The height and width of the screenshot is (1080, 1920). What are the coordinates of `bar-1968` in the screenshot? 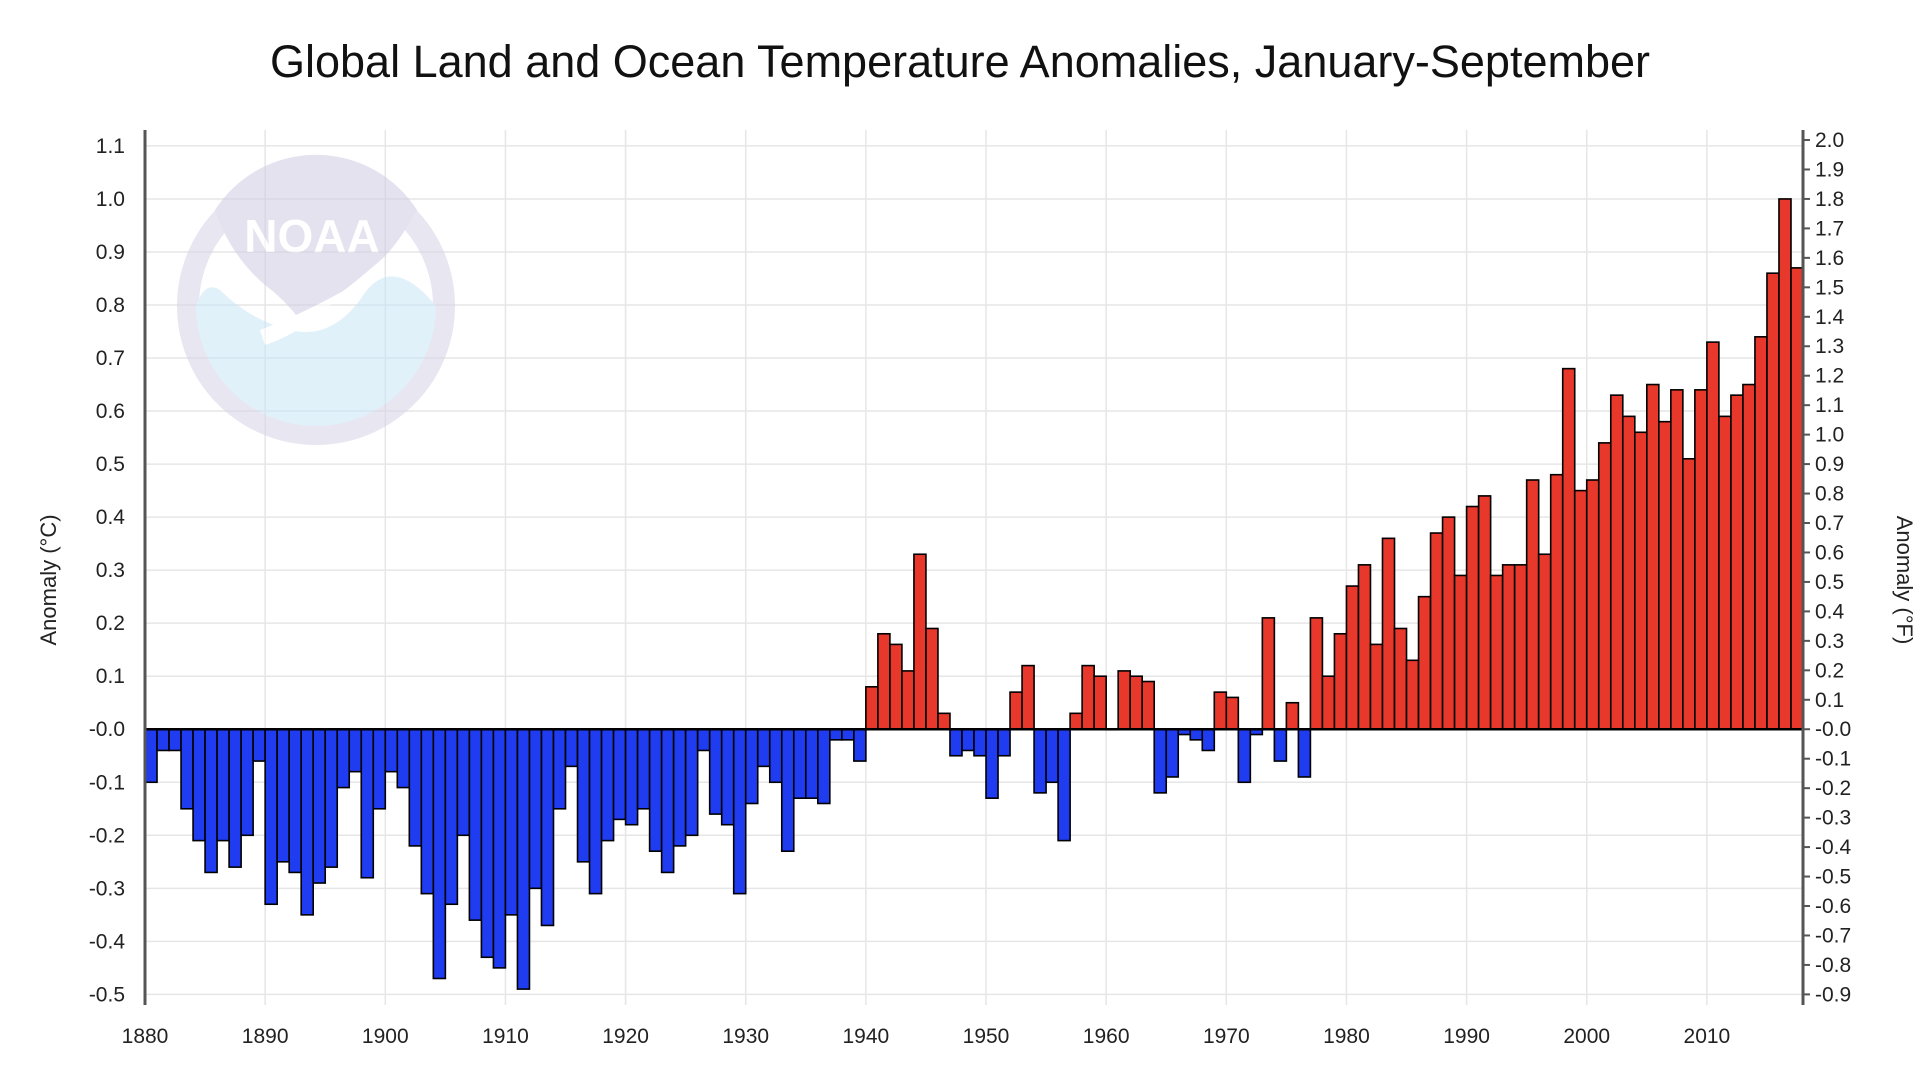 It's located at (1208, 740).